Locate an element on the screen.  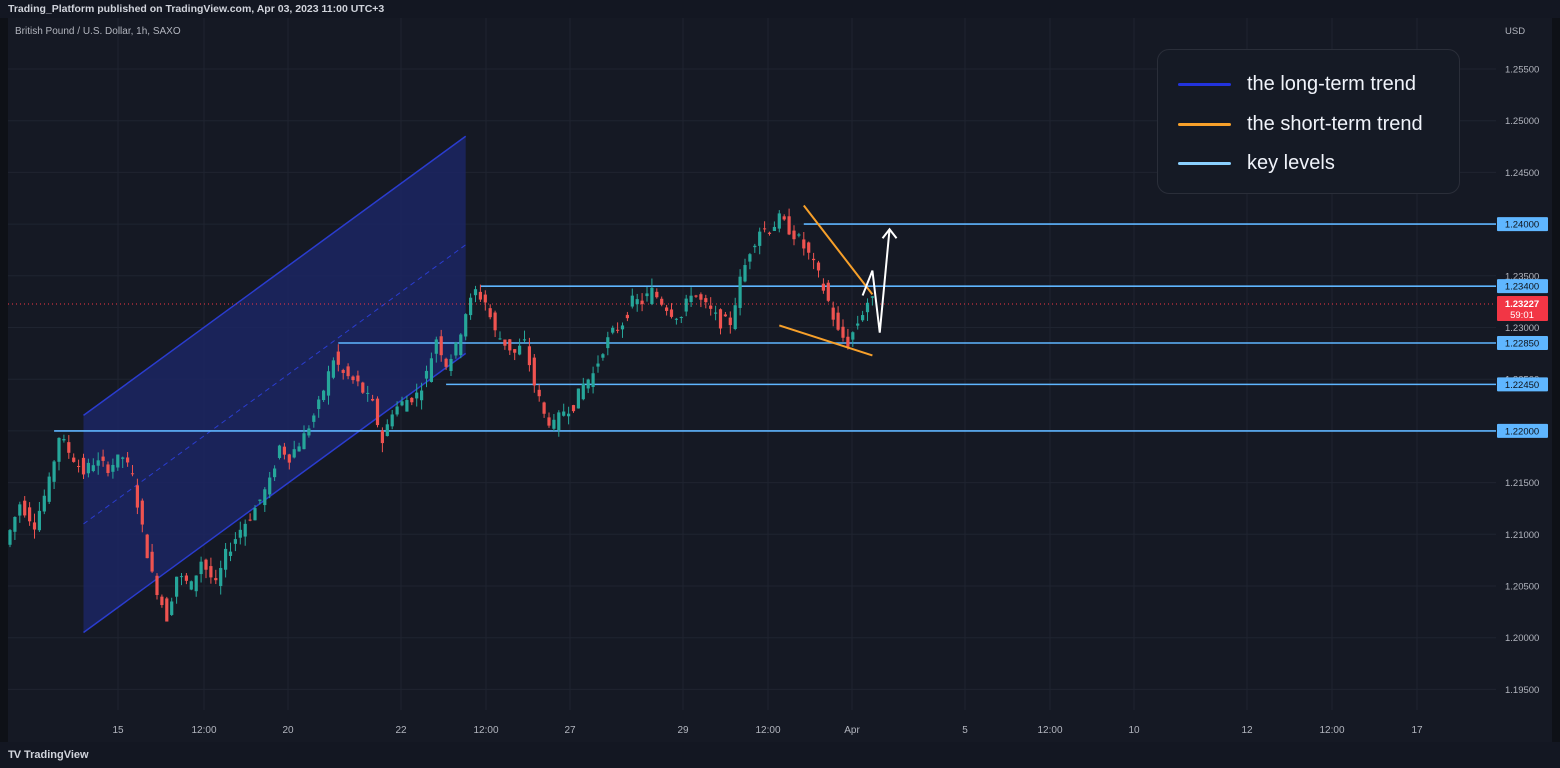
key-level-label: 1.22850 is located at coordinates (1522, 344).